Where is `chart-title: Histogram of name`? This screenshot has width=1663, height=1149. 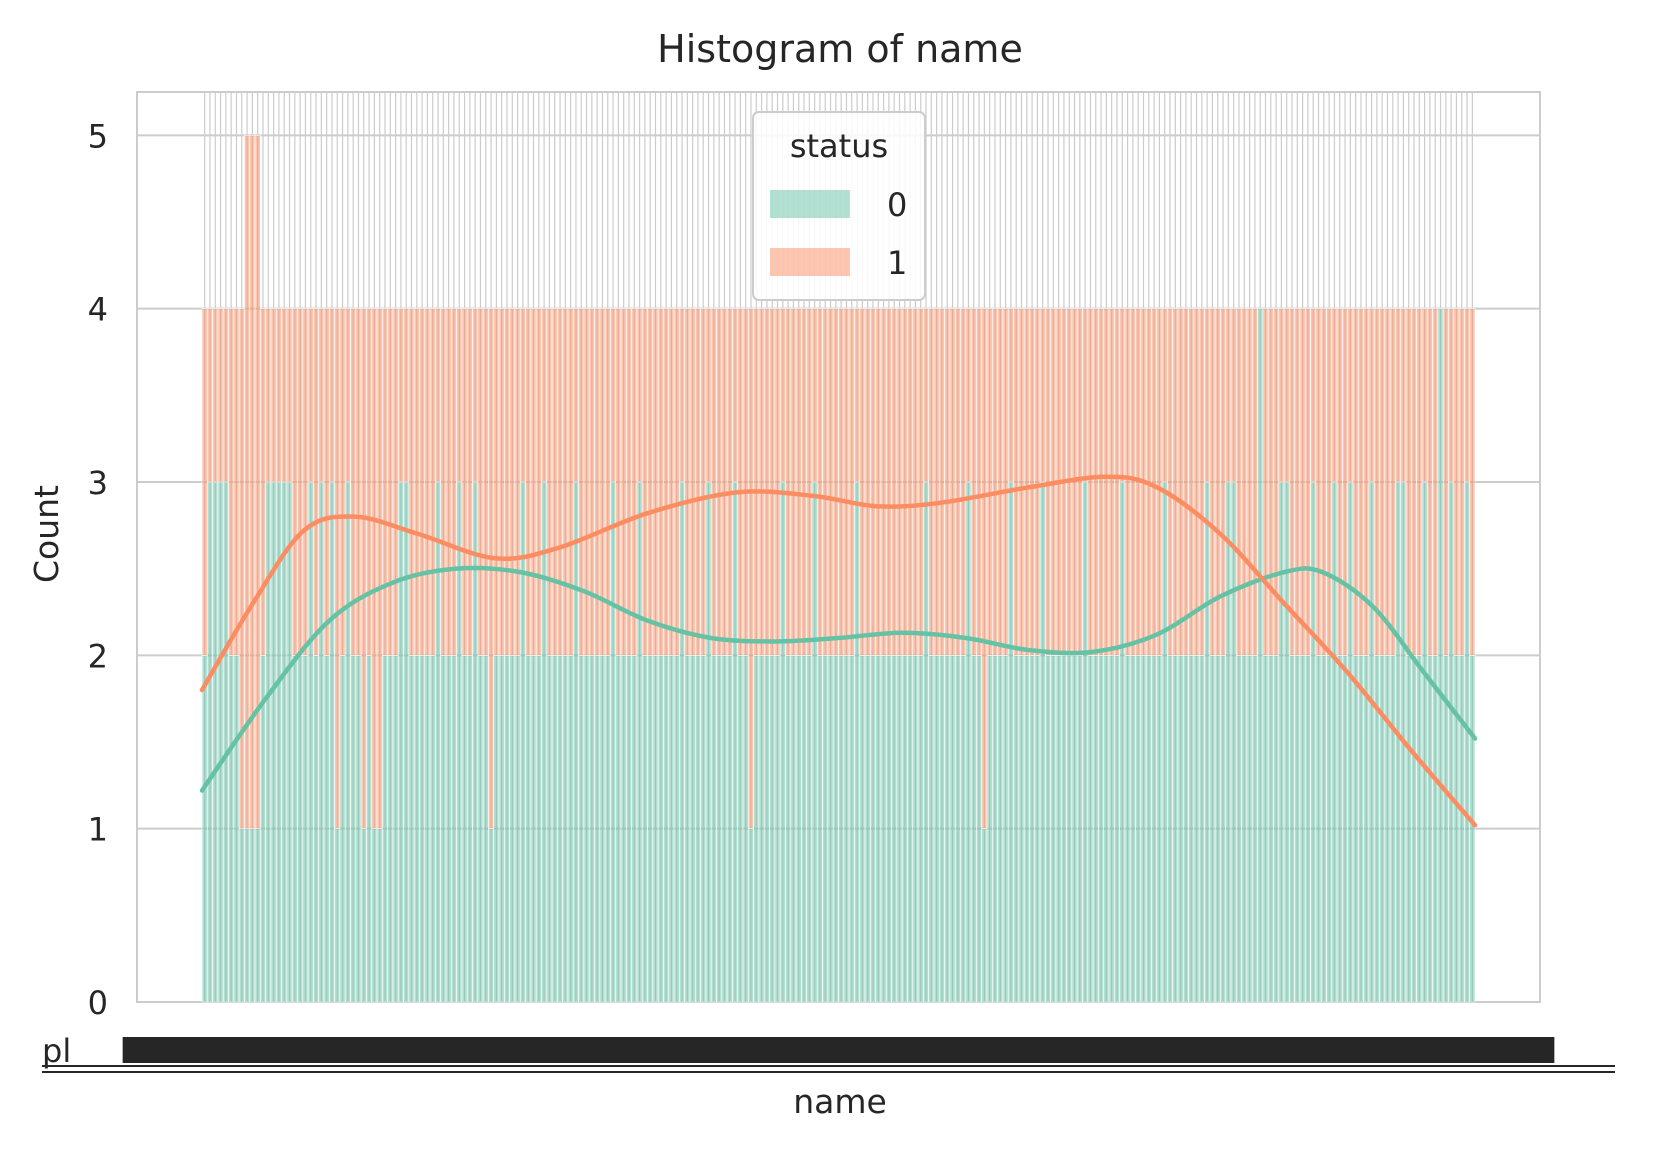
chart-title: Histogram of name is located at coordinates (840, 49).